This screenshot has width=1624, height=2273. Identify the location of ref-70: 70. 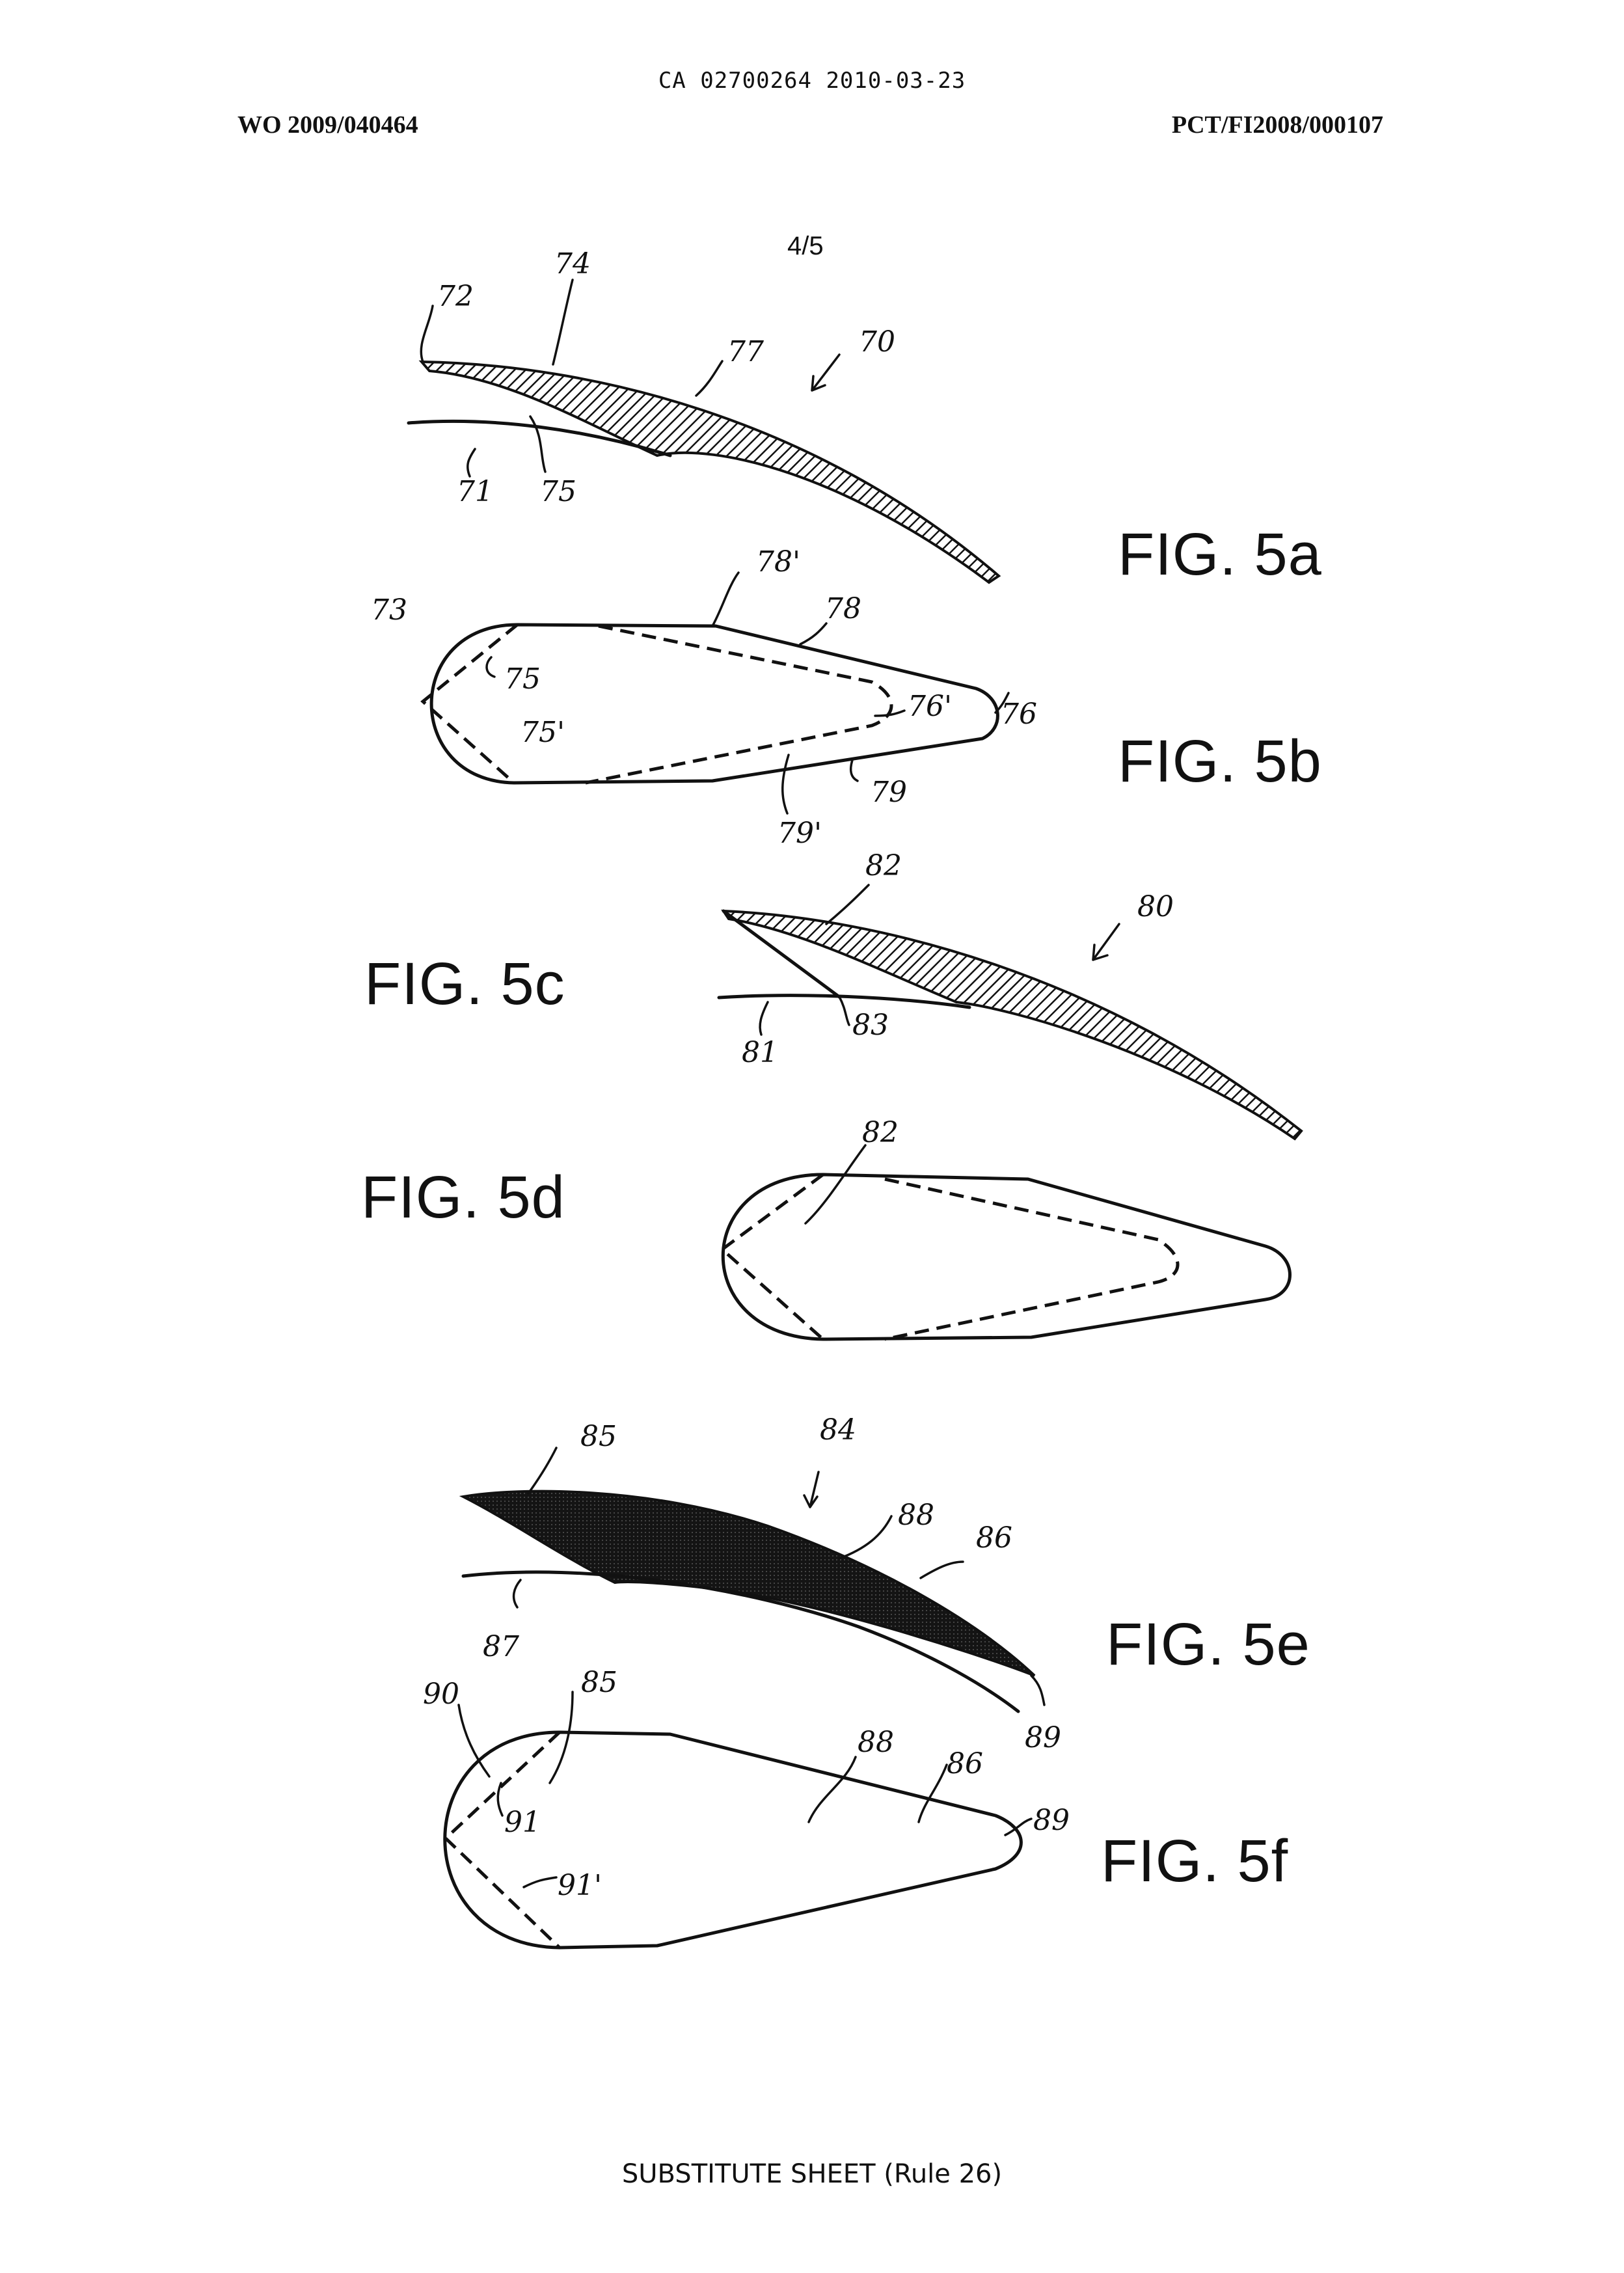
(877, 342).